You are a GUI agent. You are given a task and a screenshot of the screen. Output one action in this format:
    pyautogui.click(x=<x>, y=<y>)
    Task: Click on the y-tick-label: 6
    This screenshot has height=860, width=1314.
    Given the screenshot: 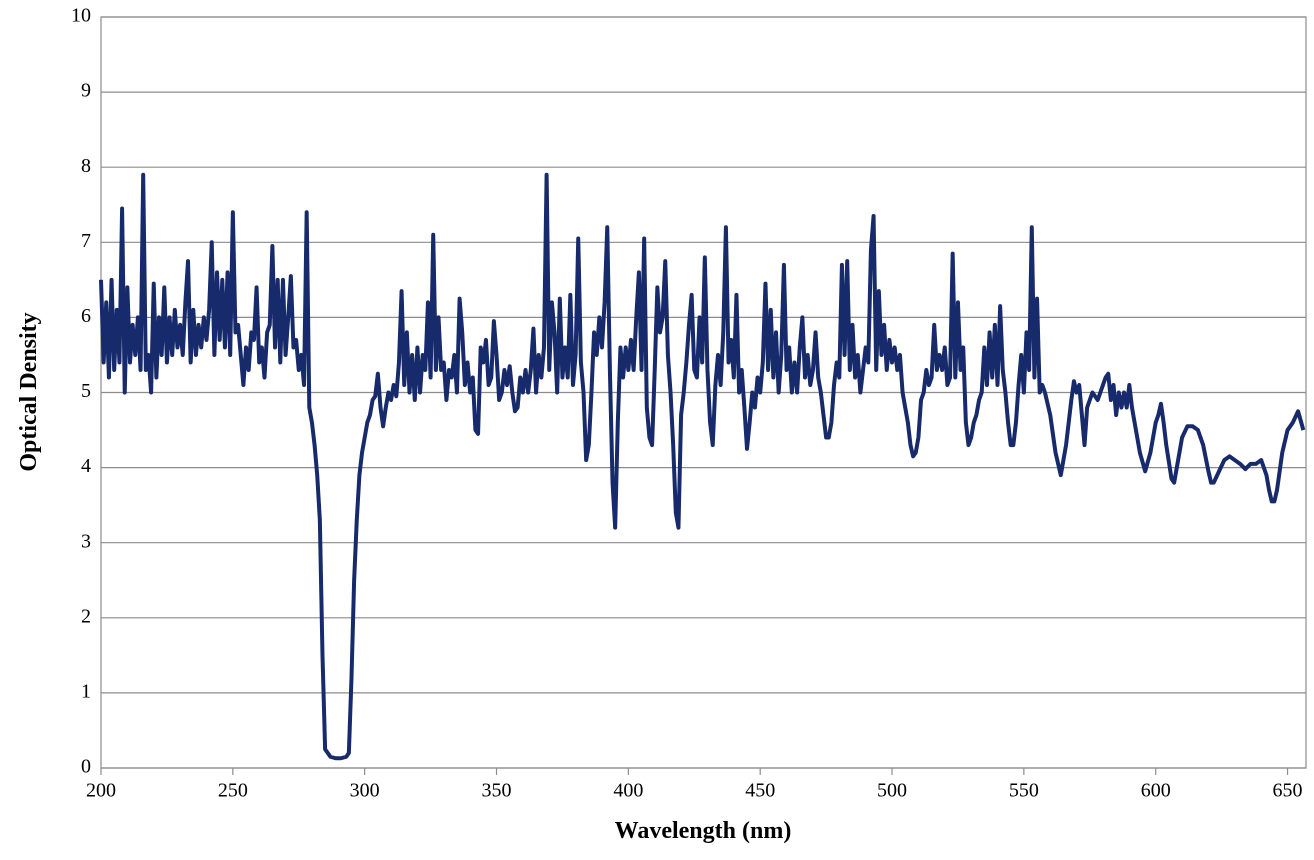 What is the action you would take?
    pyautogui.click(x=86, y=316)
    